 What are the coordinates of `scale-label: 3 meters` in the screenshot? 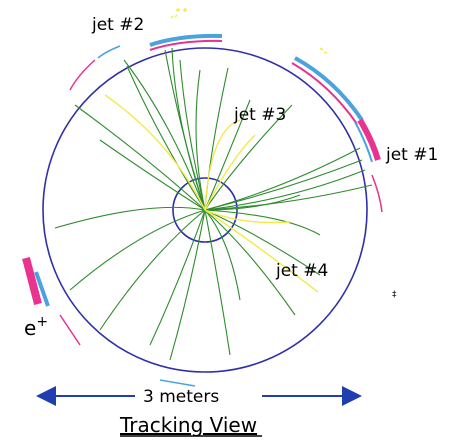 It's located at (181, 397).